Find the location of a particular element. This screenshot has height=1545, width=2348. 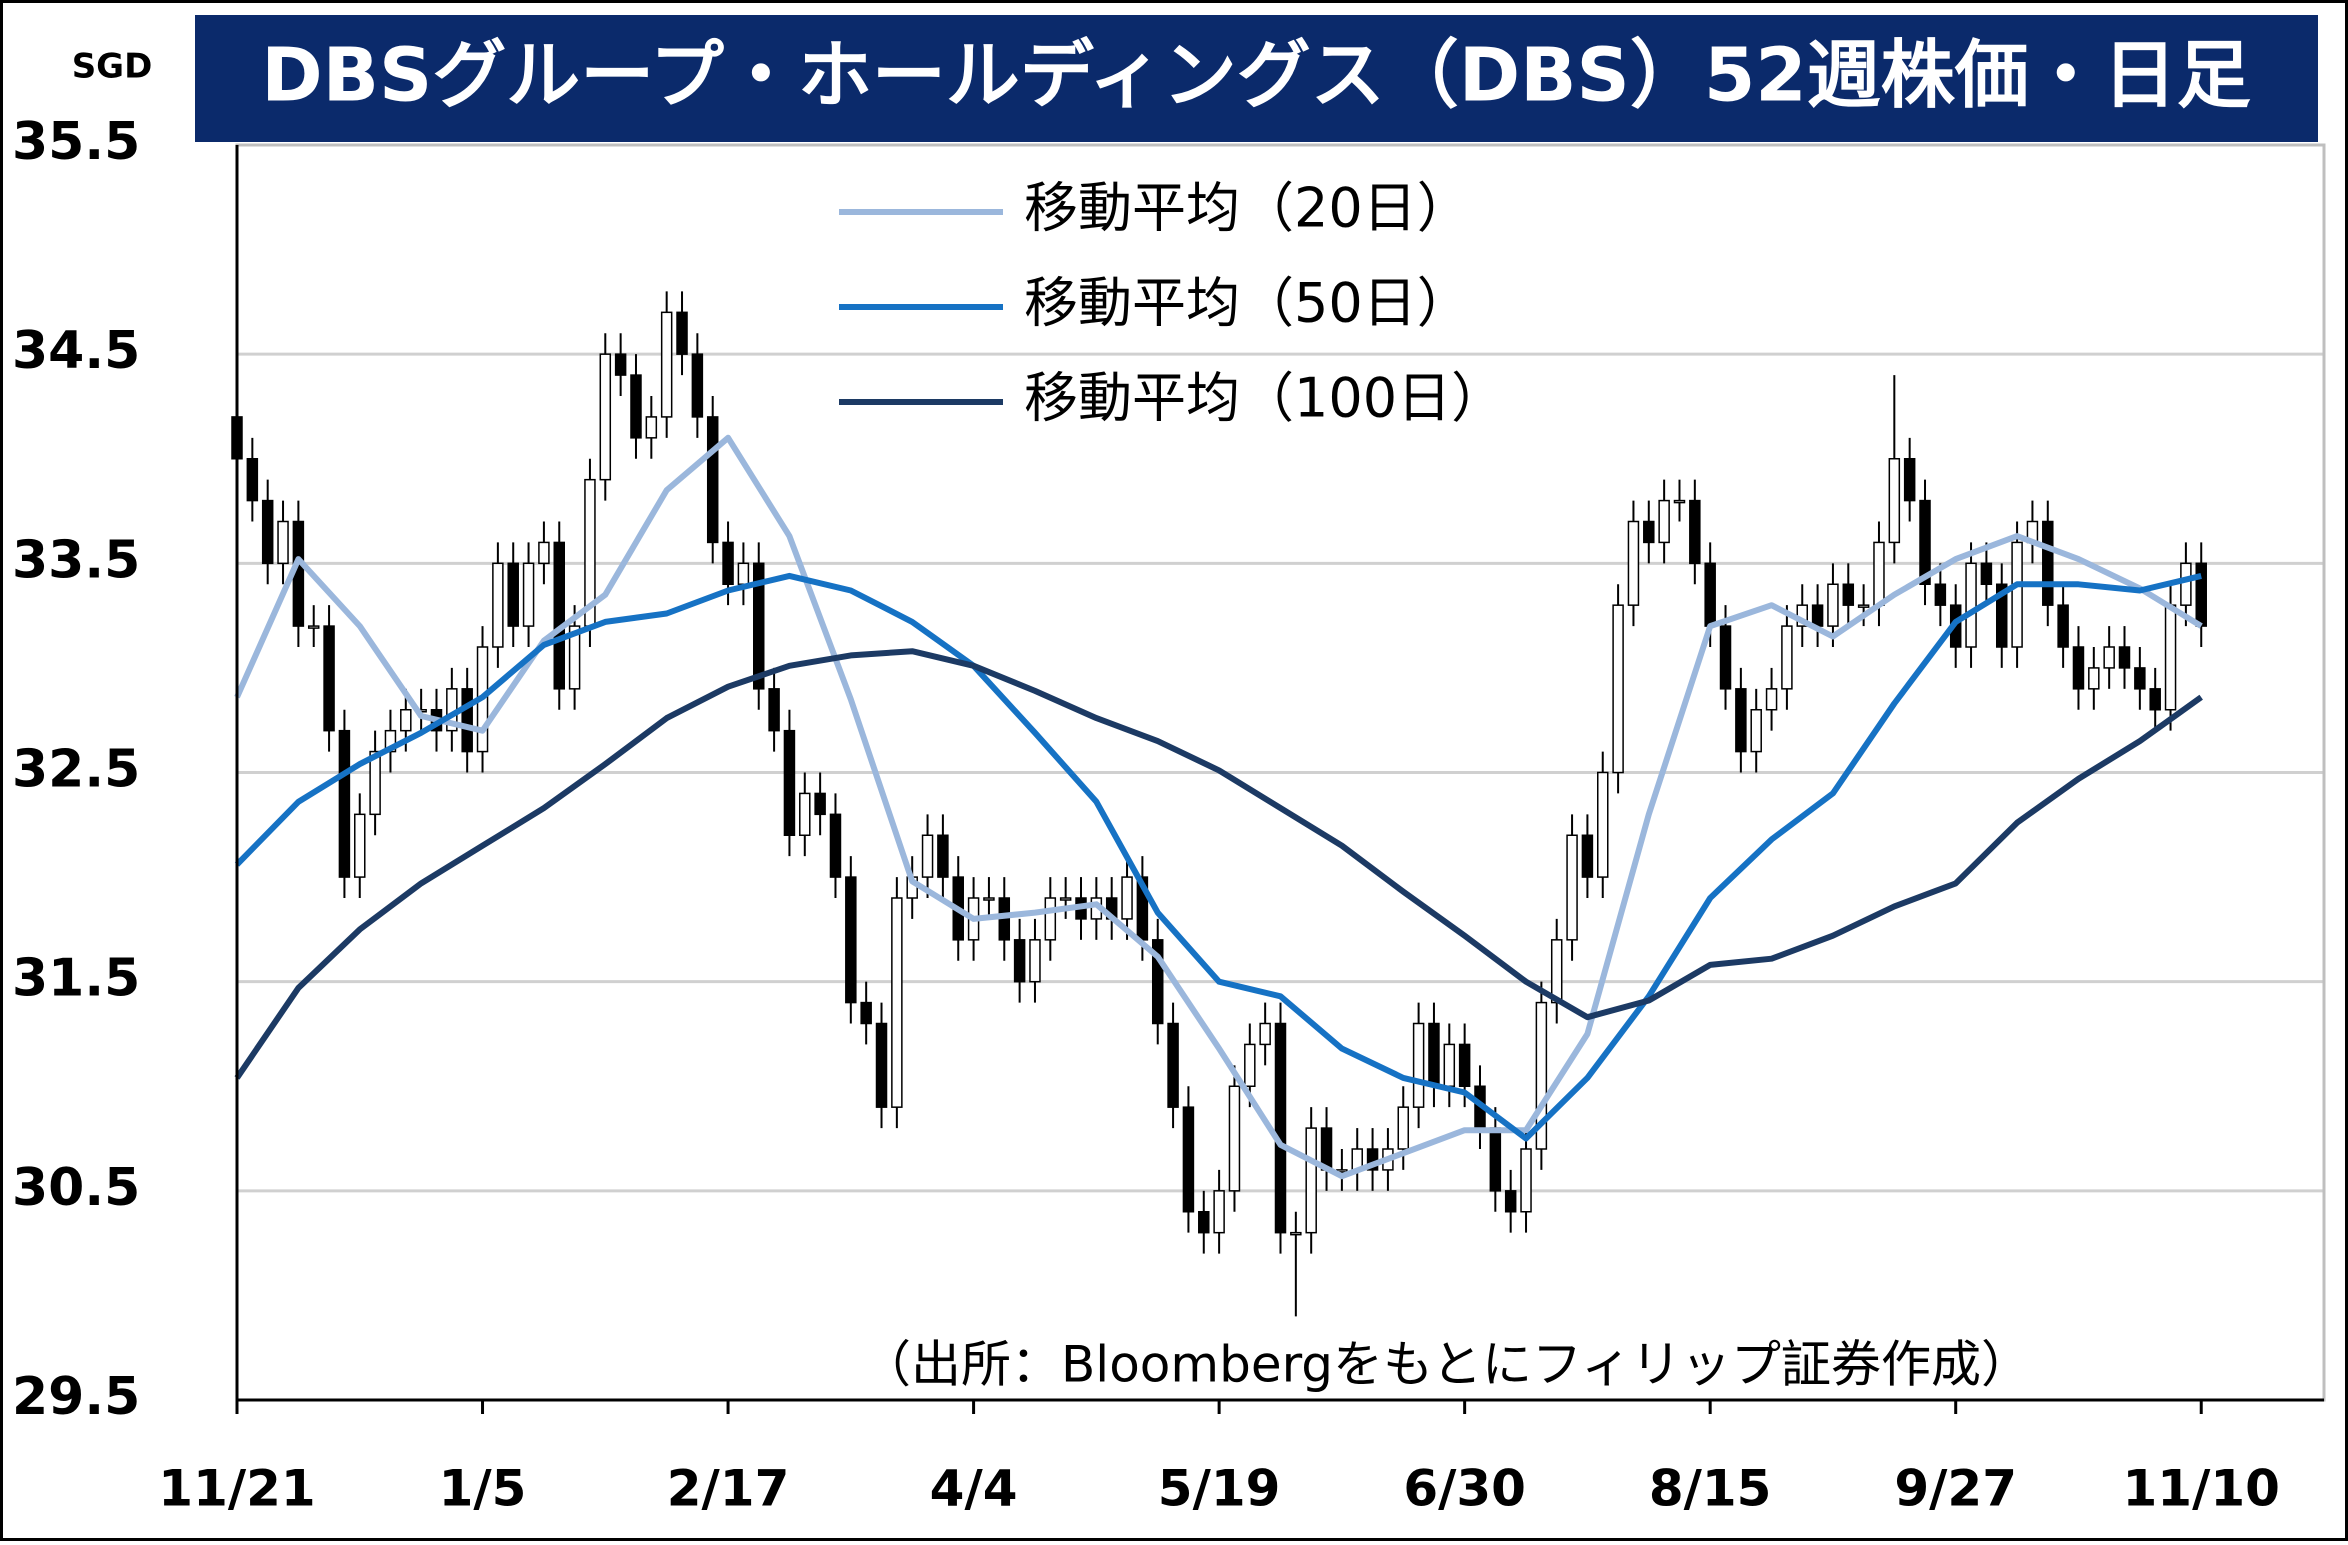

legend-label: 移動平均（50日） is located at coordinates (1247, 303).